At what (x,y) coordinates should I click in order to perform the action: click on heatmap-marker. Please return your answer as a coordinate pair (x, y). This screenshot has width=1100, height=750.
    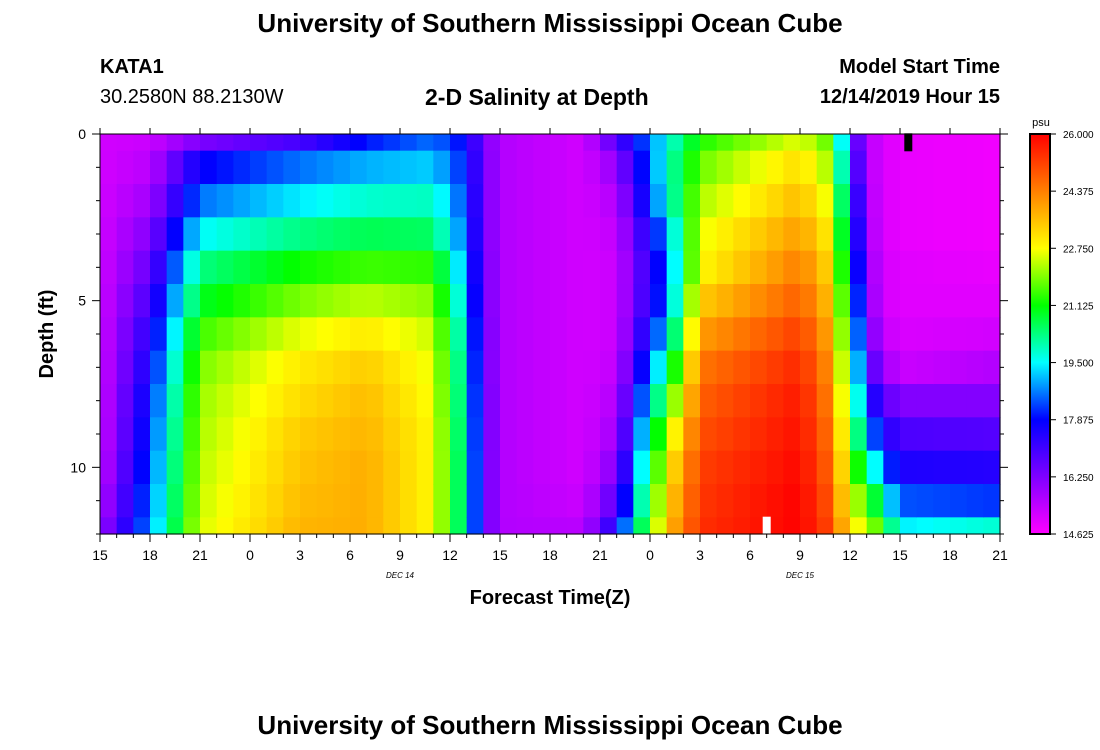
    Looking at the image, I should click on (908, 142).